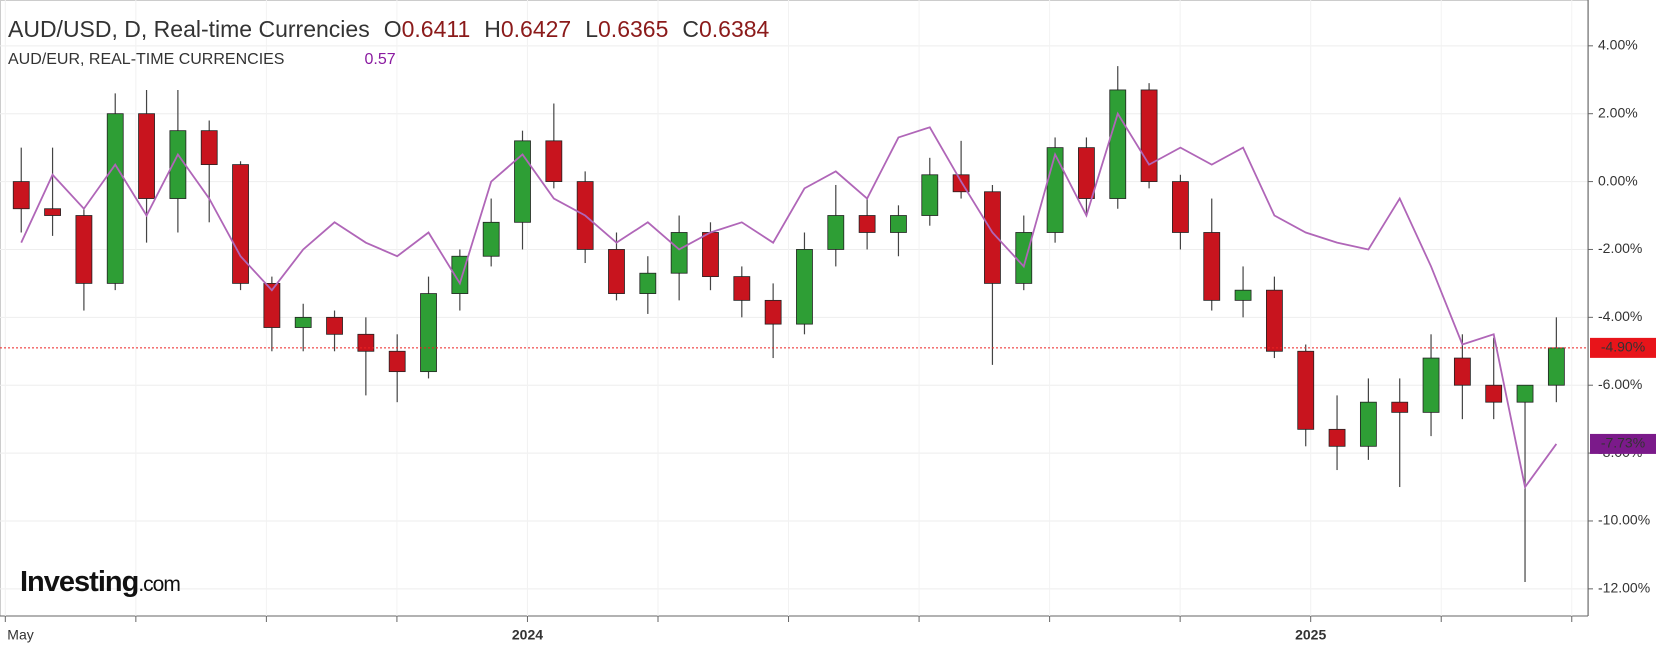 This screenshot has width=1665, height=651. I want to click on compare-symbol: AUD/EUR, REAL-TIME CURRENCIES, so click(146, 59).